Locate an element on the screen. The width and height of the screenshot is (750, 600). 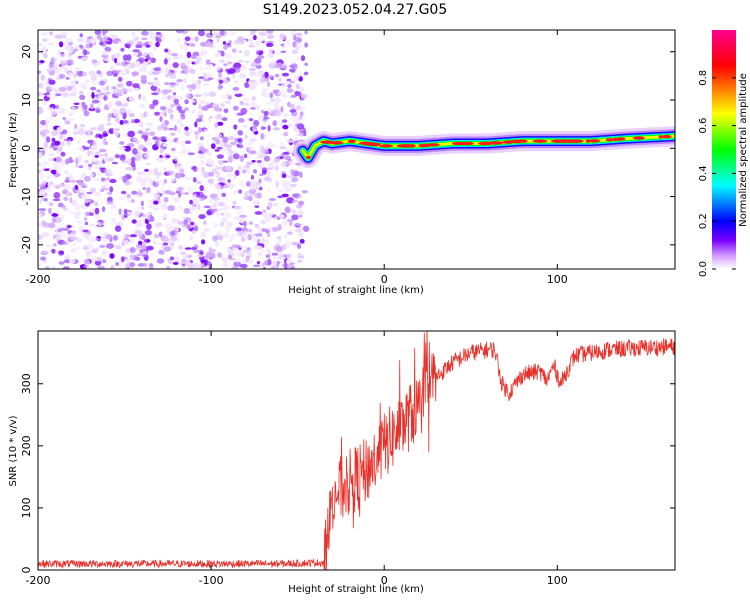
colorbar-gradient is located at coordinates (724, 149).